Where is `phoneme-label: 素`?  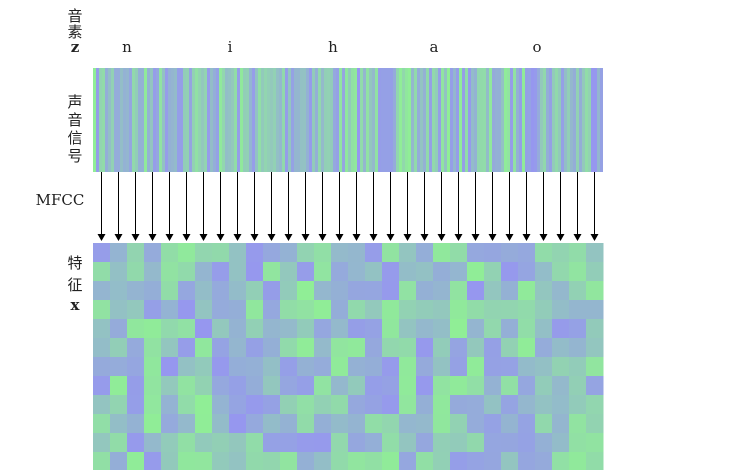 phoneme-label: 素 is located at coordinates (74, 32).